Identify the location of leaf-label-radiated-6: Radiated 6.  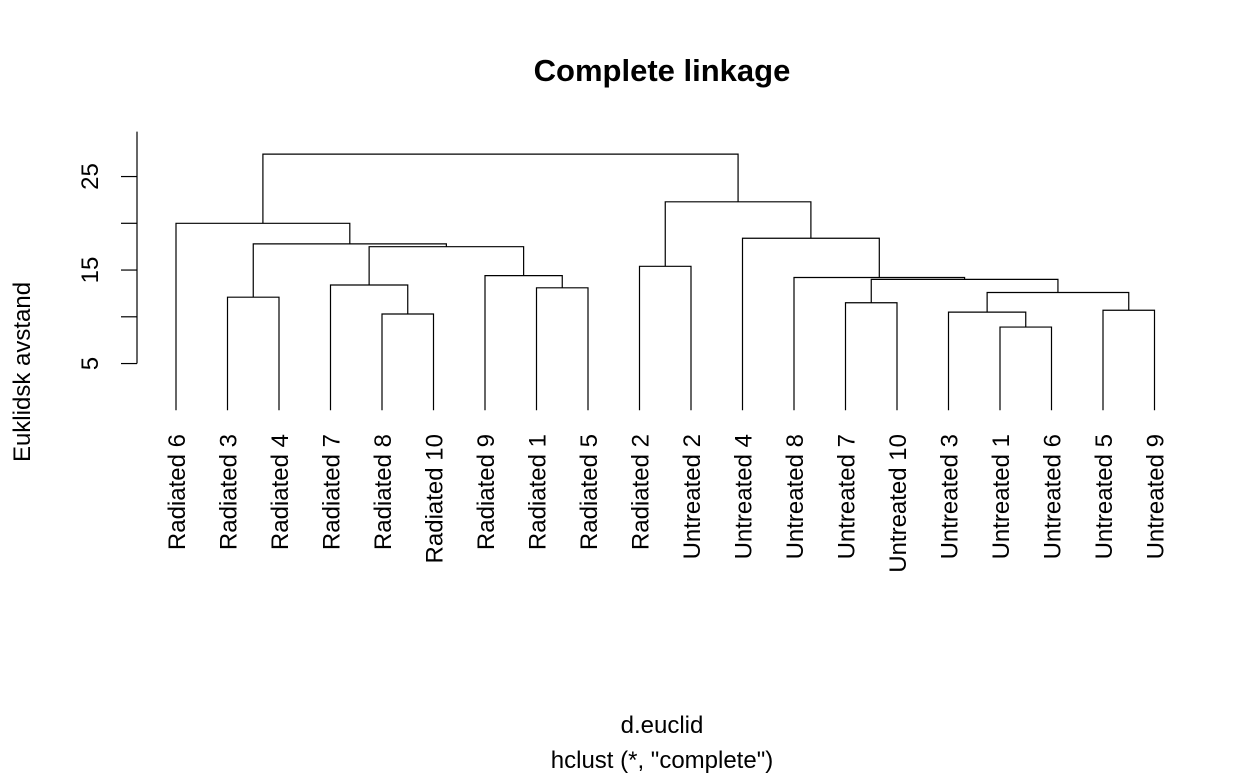
(177, 492).